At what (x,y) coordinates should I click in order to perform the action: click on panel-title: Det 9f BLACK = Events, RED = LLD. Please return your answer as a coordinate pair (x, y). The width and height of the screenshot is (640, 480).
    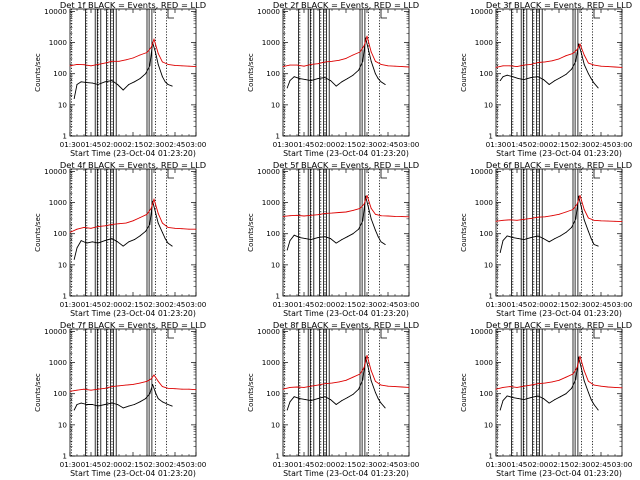
    Looking at the image, I should click on (559, 325).